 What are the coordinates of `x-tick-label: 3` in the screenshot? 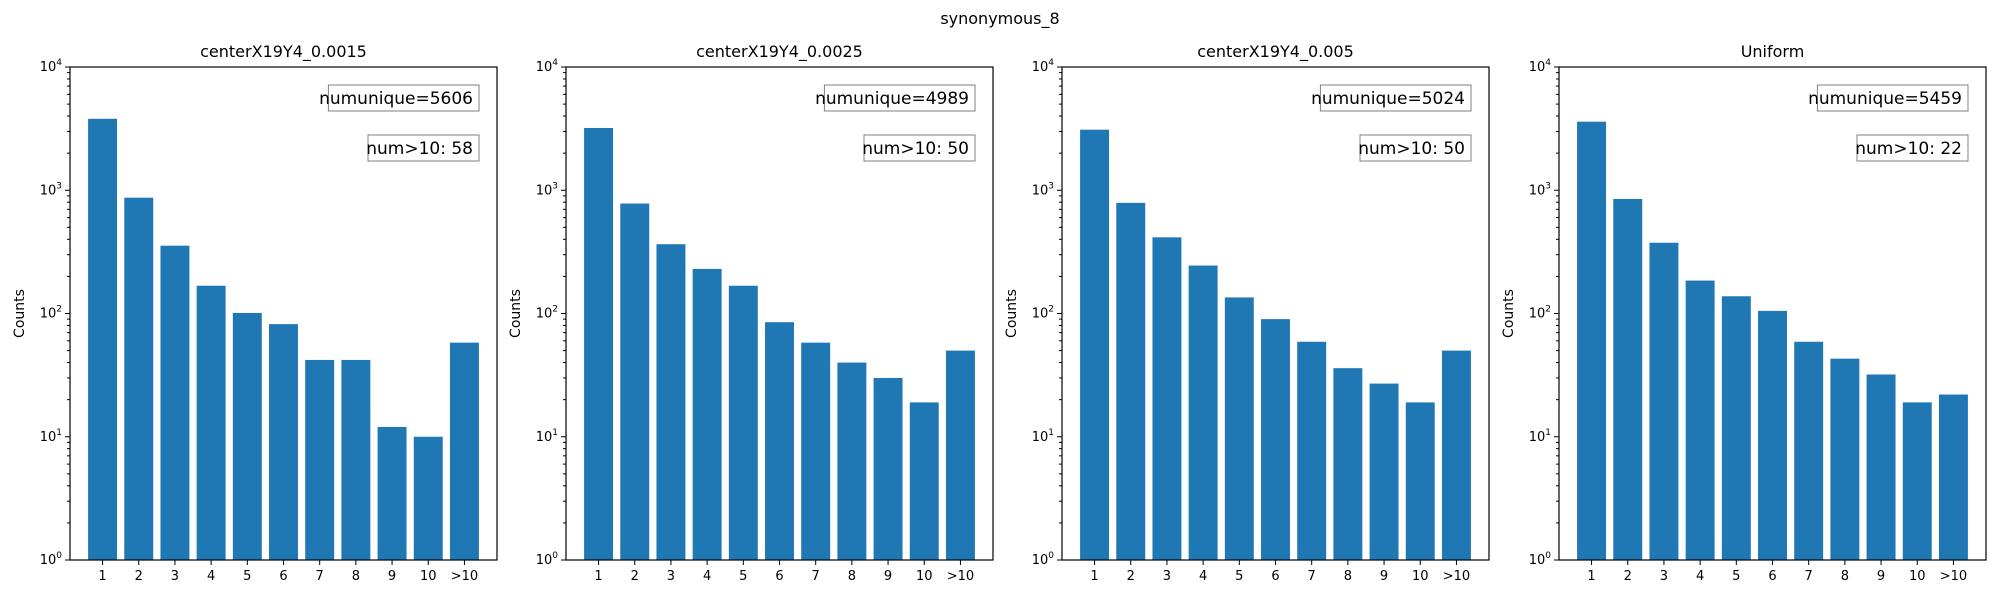 It's located at (671, 576).